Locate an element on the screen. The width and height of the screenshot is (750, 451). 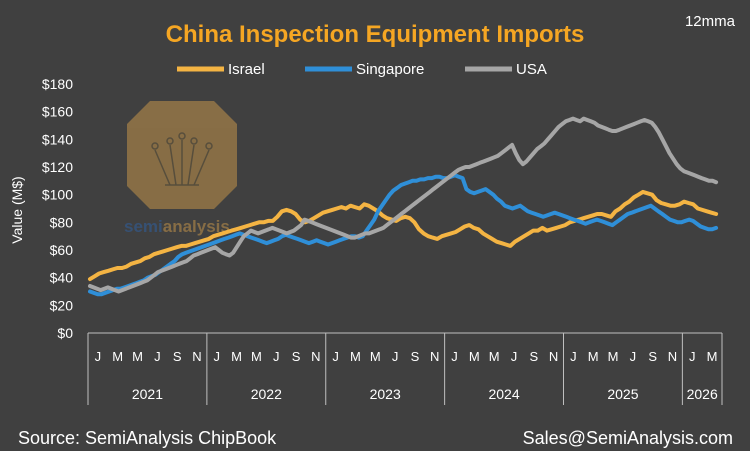
y-tick-label: $80 is located at coordinates (62, 222).